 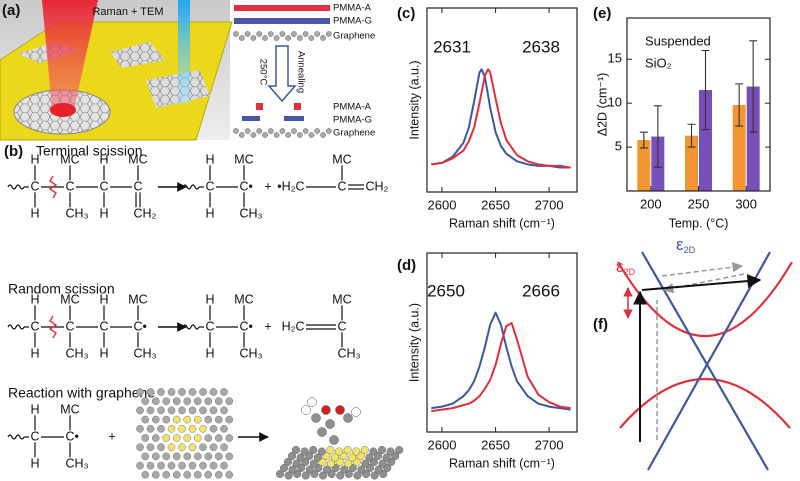 I want to click on x-tick-label: 2700, so click(x=549, y=444).